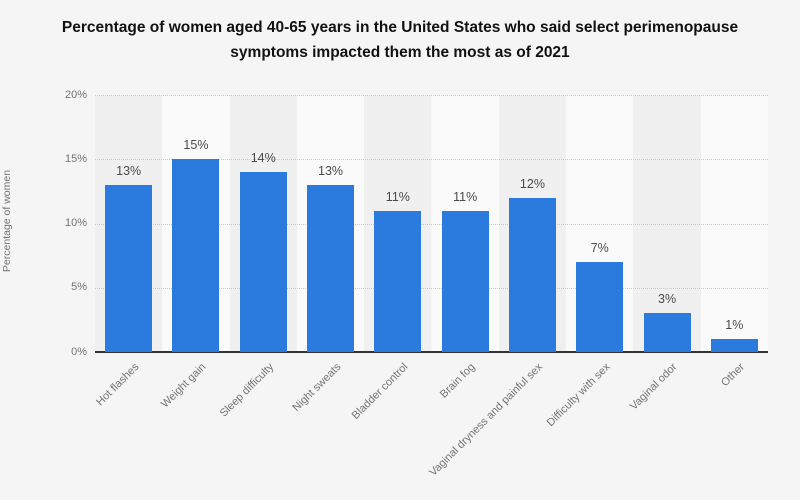 This screenshot has height=500, width=800. Describe the element at coordinates (196, 145) in the screenshot. I see `bar-value-label: 15%` at that location.